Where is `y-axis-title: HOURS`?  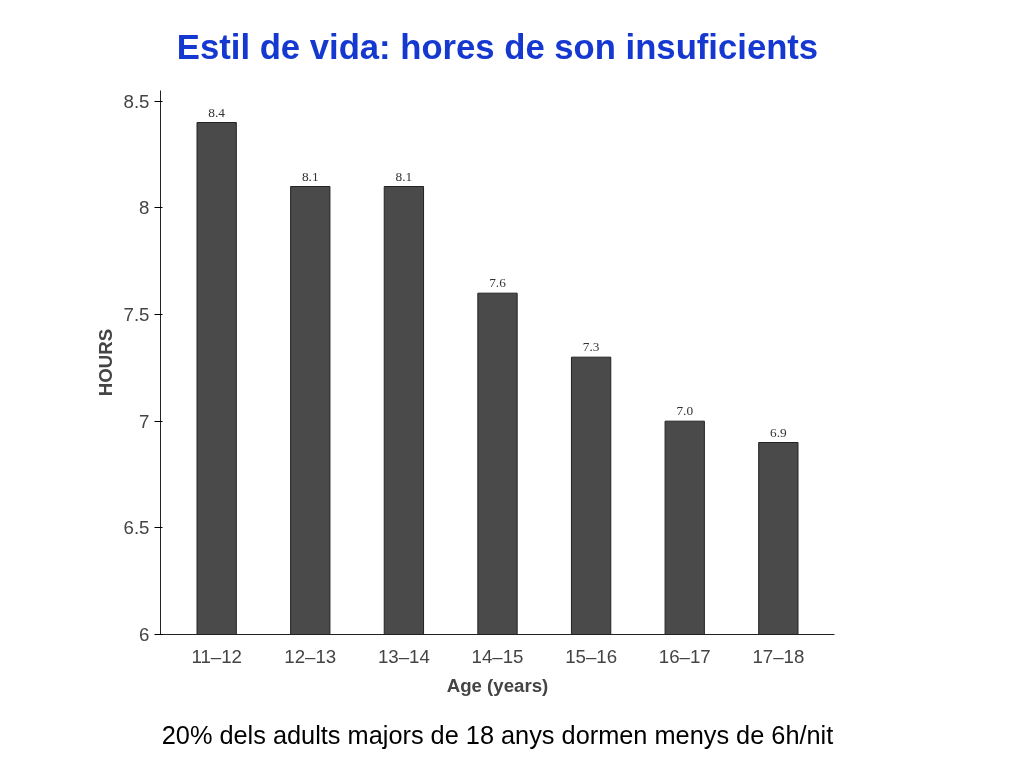
y-axis-title: HOURS is located at coordinates (105, 362).